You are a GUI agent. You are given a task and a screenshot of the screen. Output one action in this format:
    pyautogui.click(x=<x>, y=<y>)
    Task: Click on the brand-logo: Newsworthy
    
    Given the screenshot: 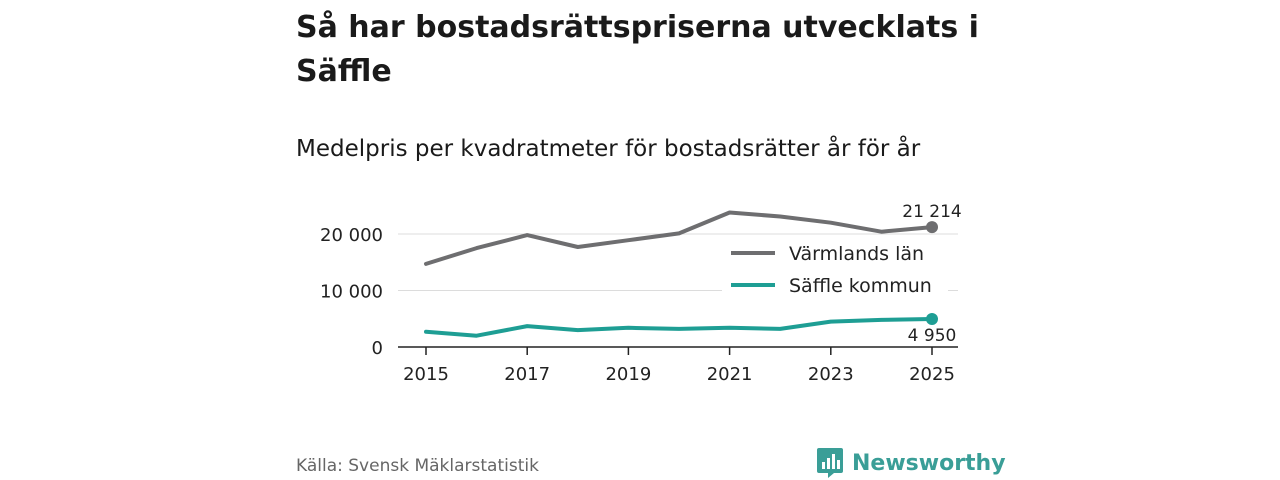 What is the action you would take?
    pyautogui.click(x=911, y=463)
    